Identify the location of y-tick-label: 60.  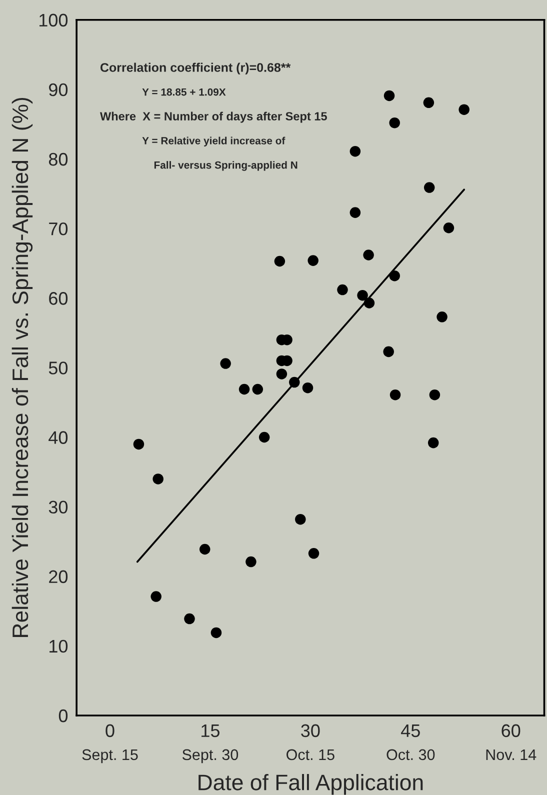
(58, 298).